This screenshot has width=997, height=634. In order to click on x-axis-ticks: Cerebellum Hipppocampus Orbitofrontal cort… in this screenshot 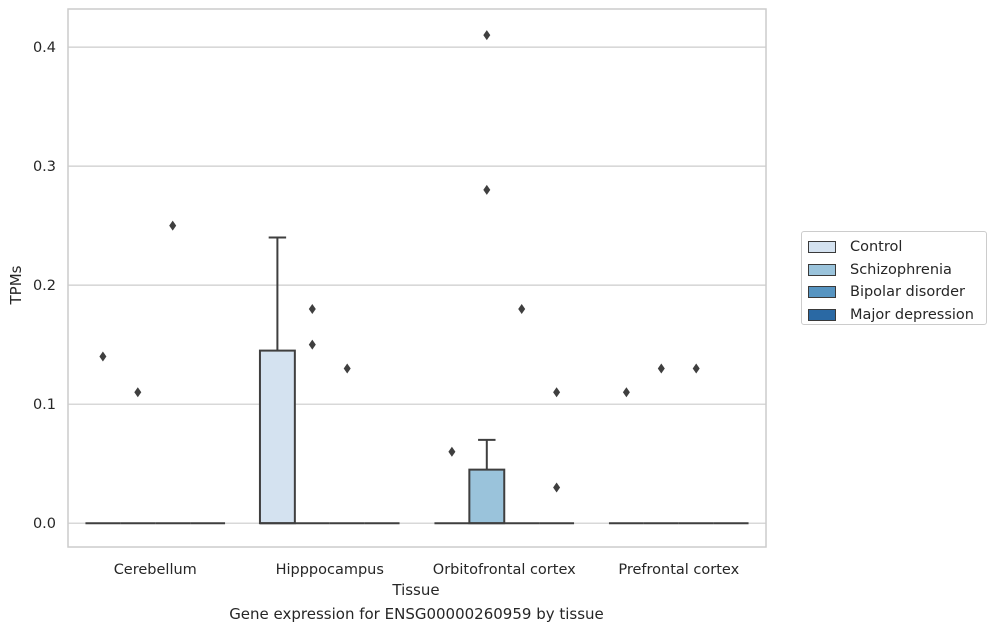, I will do `click(427, 570)`.